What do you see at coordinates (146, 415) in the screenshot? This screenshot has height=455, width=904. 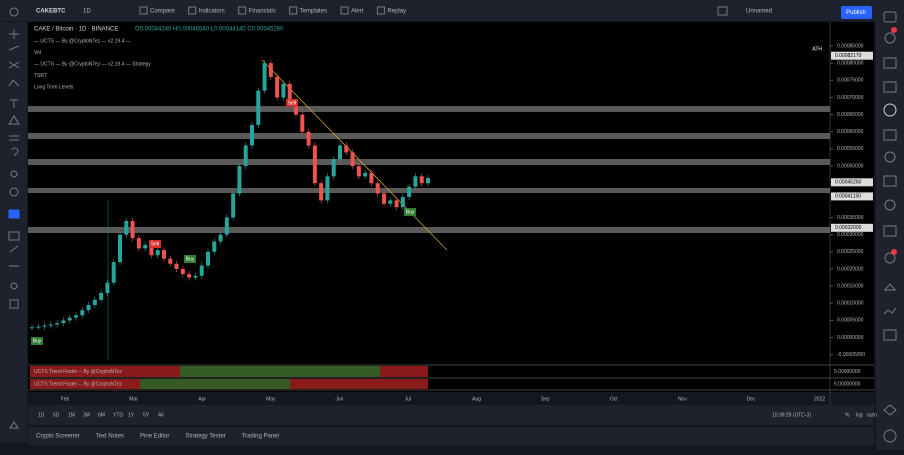 I see `range-button: 5Y` at bounding box center [146, 415].